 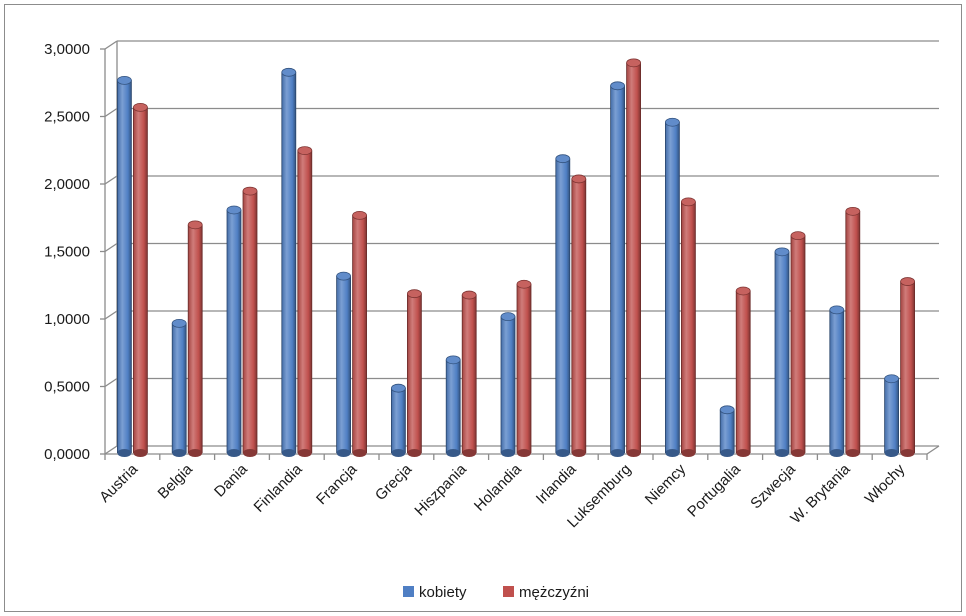 I want to click on bar-mężczyźni-Grecja, so click(x=414, y=373).